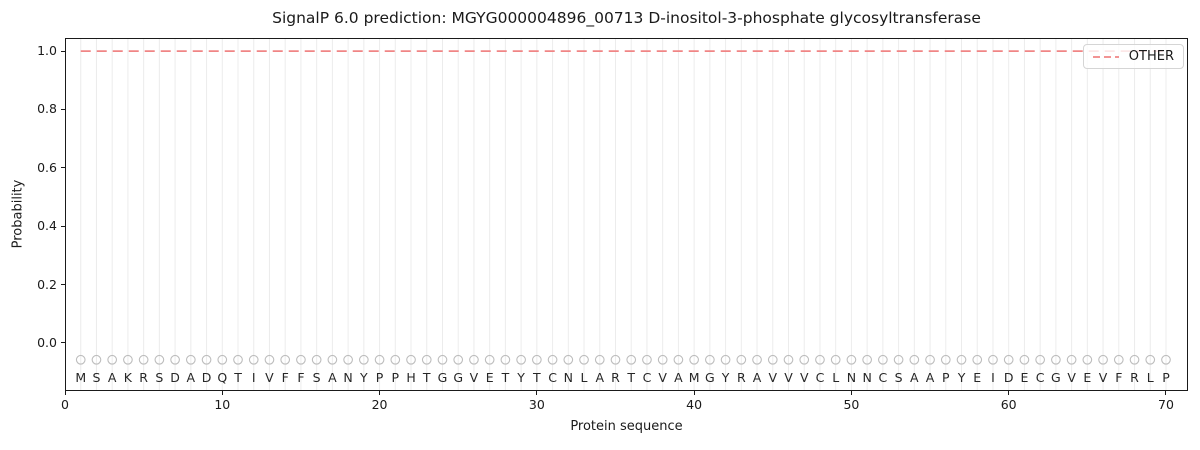  What do you see at coordinates (626, 426) in the screenshot?
I see `x-axis-label: Protein sequence` at bounding box center [626, 426].